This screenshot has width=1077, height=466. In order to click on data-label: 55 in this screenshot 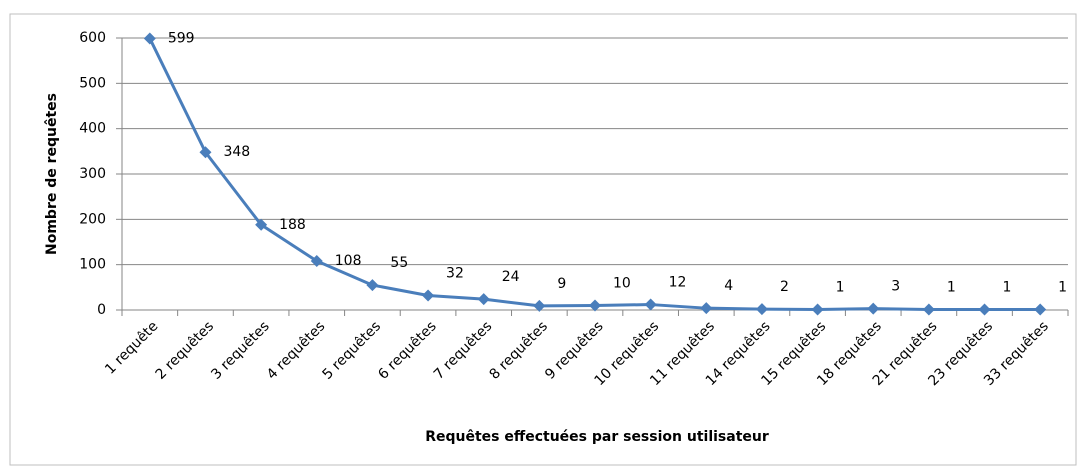, I will do `click(399, 263)`.